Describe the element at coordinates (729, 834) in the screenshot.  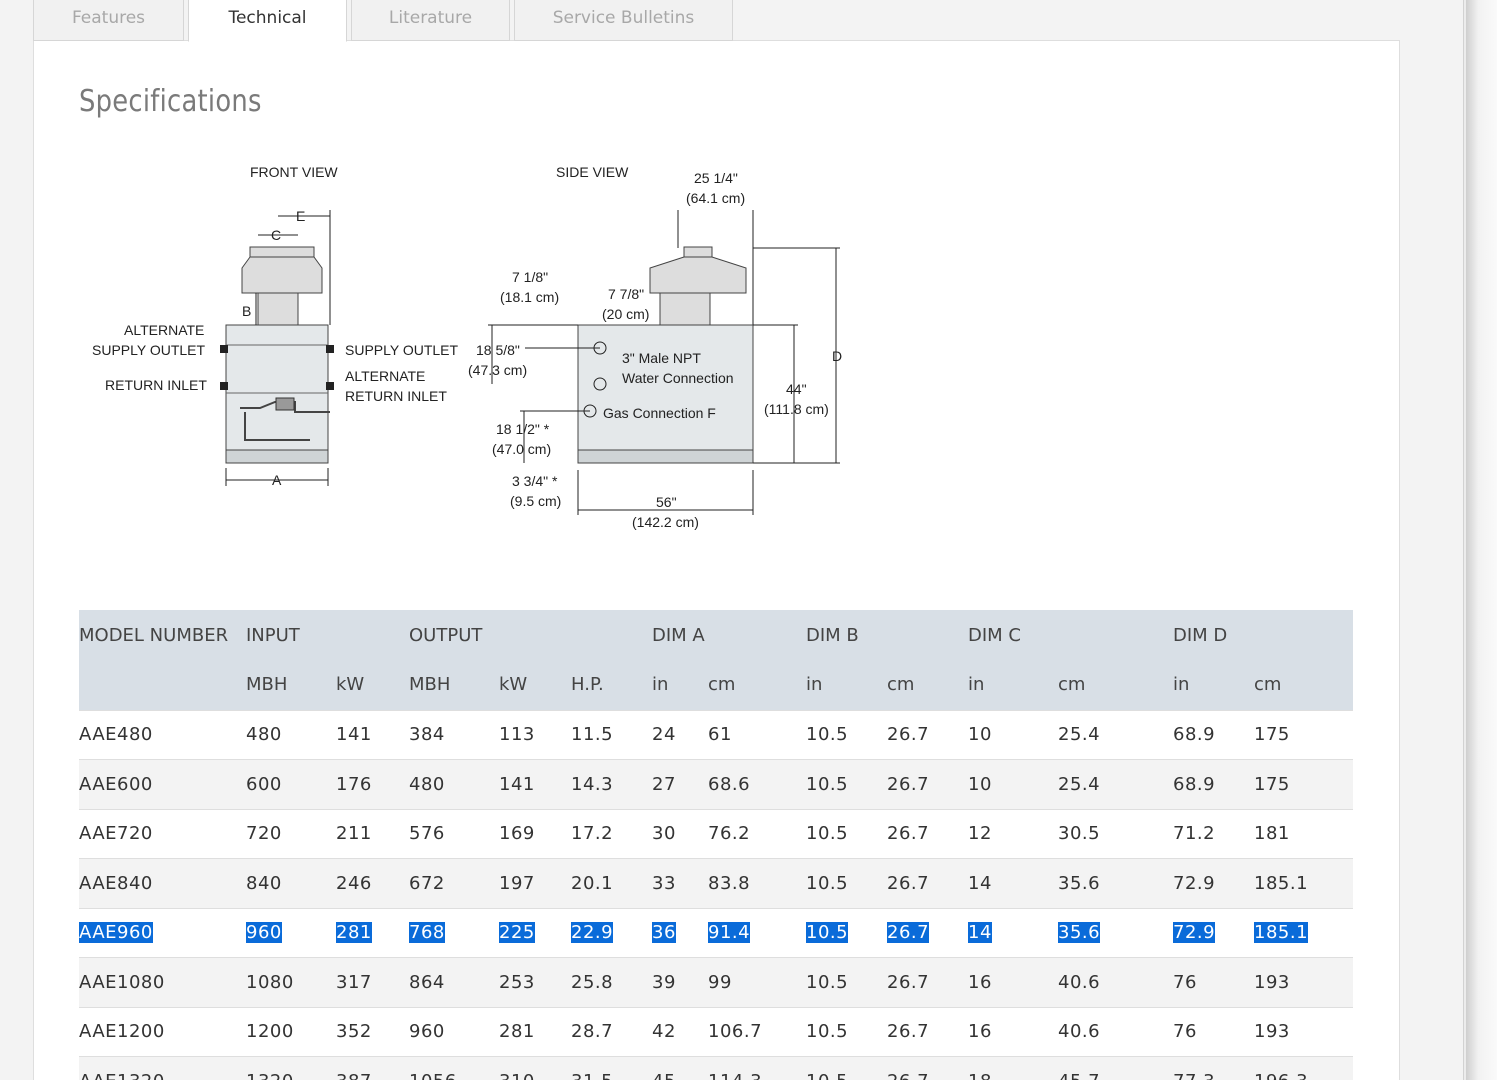
I see `cell-value: 76.2` at that location.